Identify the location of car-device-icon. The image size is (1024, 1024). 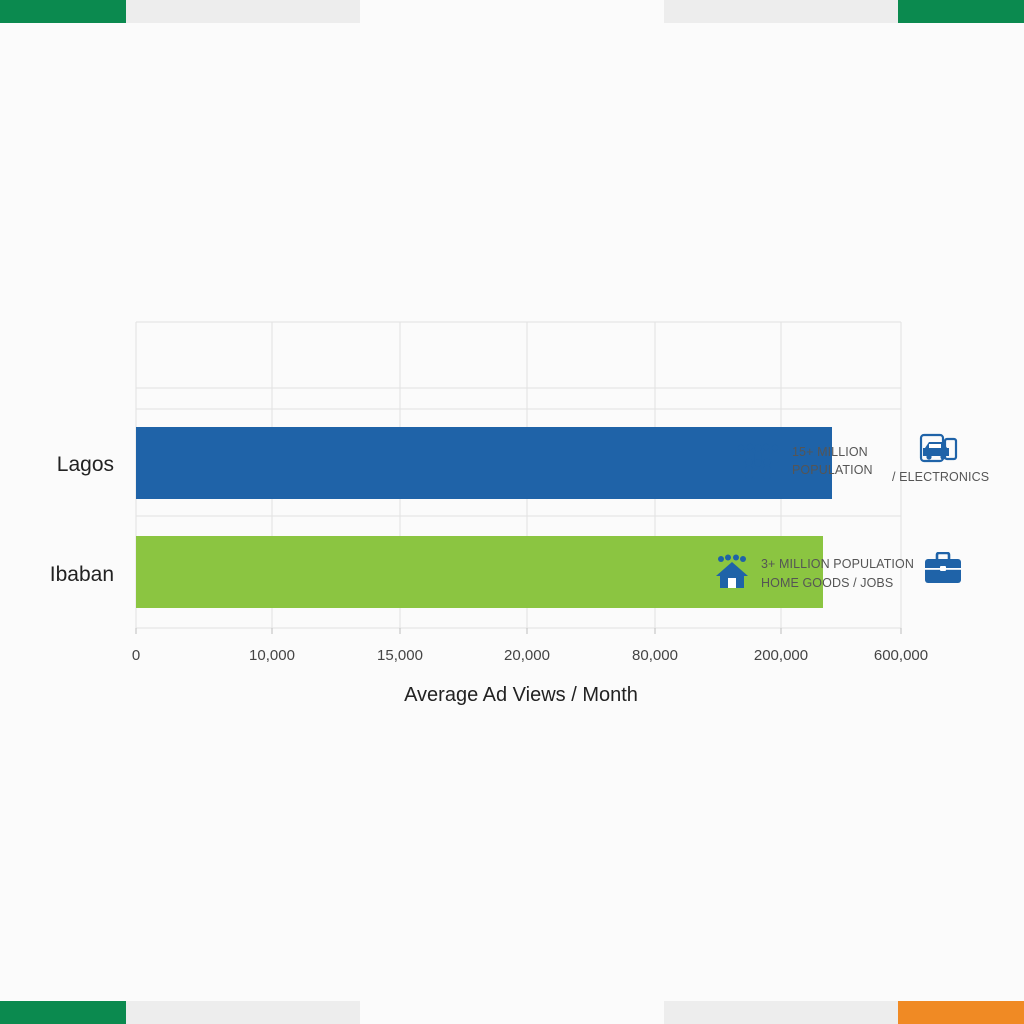
(938, 448).